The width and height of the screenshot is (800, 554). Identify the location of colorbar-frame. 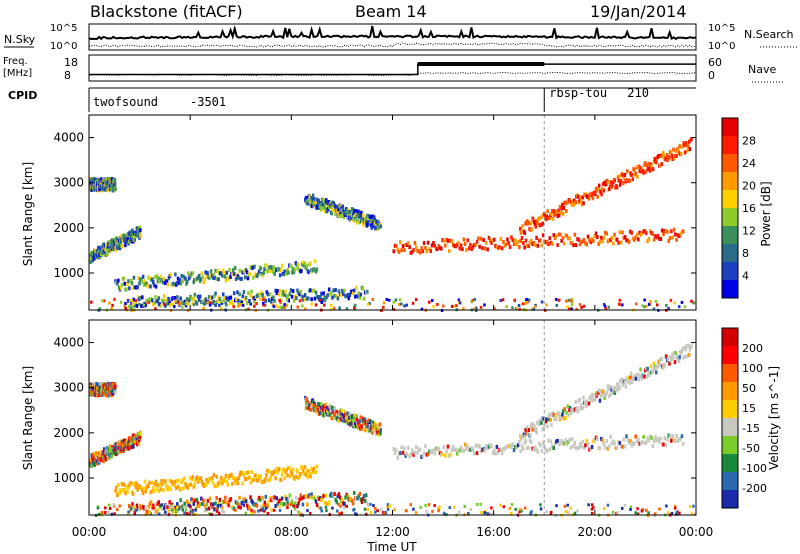
(730, 208).